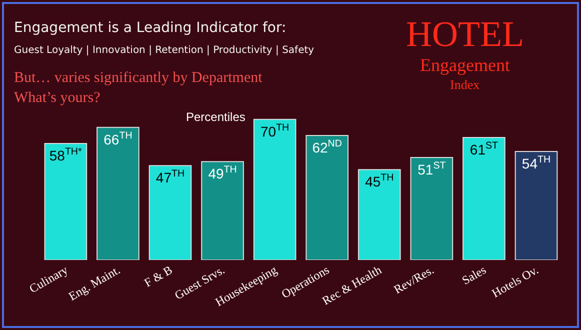 The width and height of the screenshot is (581, 330). Describe the element at coordinates (65, 155) in the screenshot. I see `data-label: 58$^{TH*}$` at that location.